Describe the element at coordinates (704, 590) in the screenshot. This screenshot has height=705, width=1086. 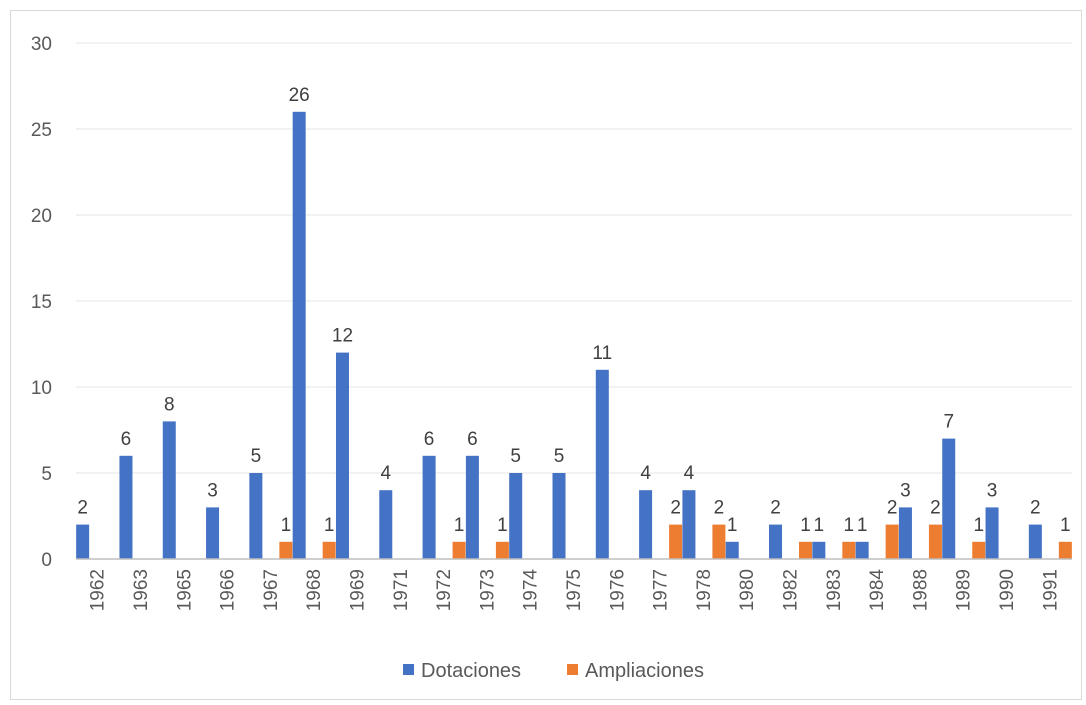
I see `x-tick-label: 1978` at that location.